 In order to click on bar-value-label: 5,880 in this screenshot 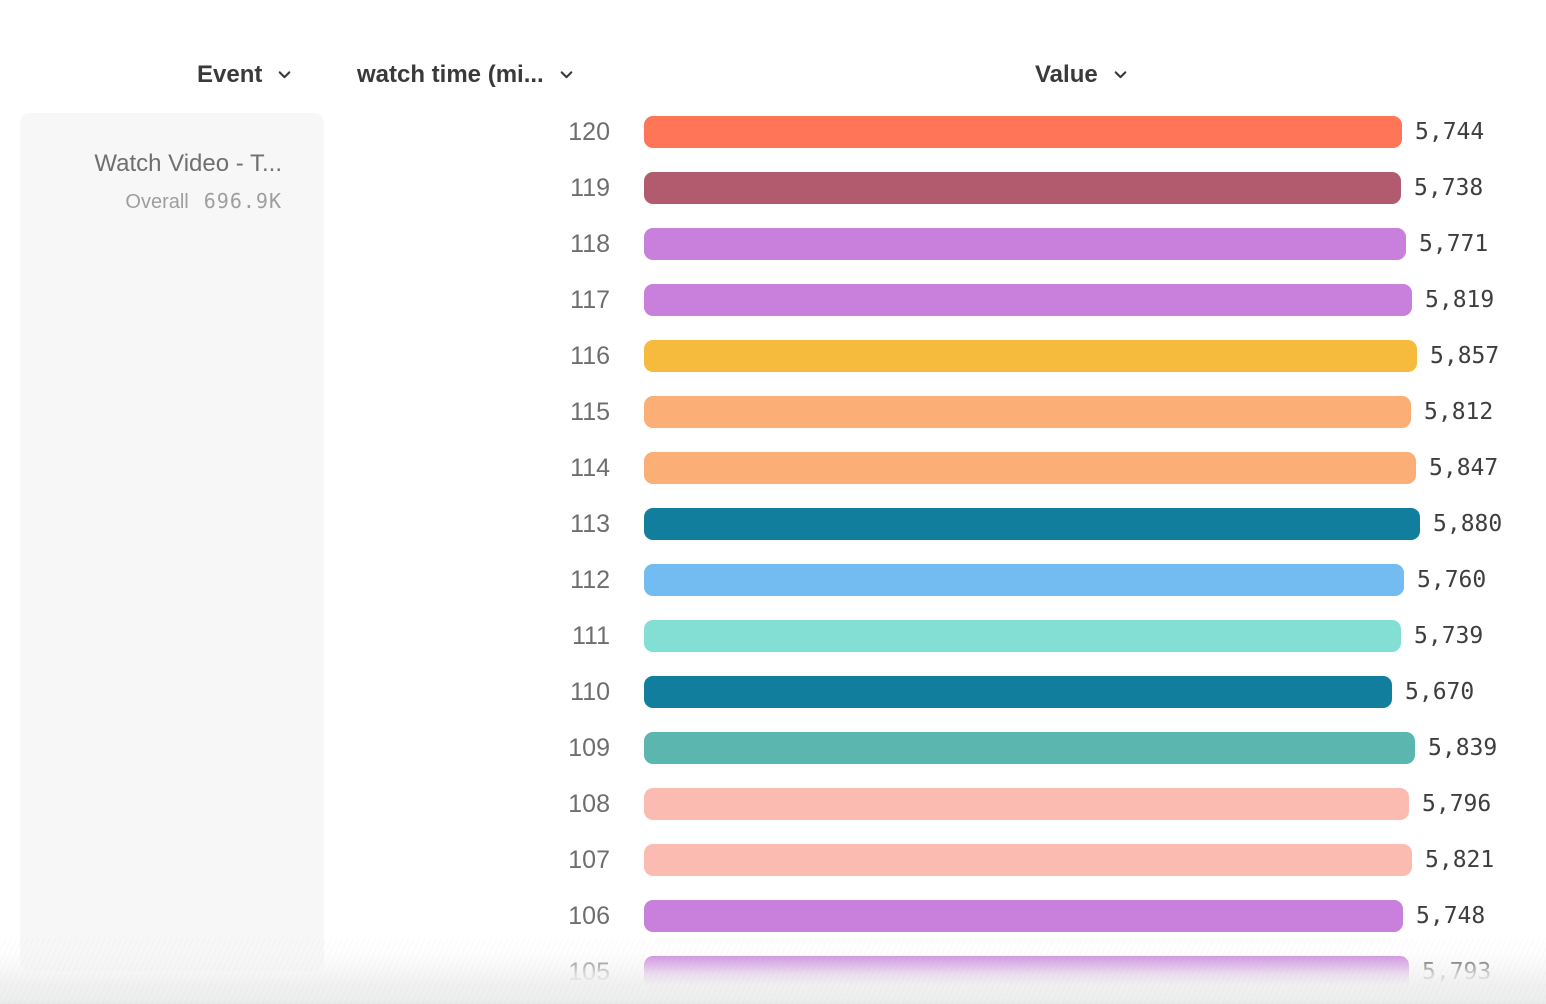, I will do `click(1468, 523)`.